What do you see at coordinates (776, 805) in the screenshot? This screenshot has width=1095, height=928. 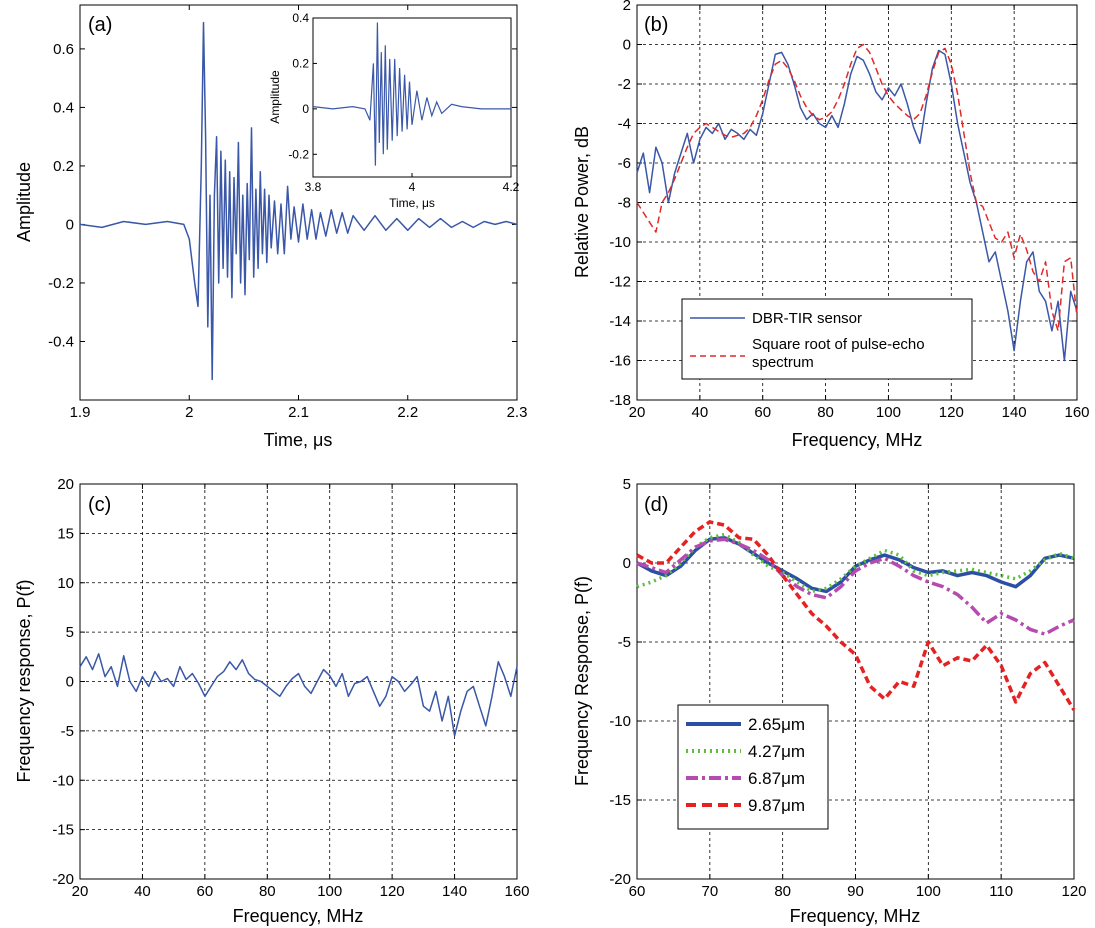 I see `legend-label-9-87um: 9.87μm` at bounding box center [776, 805].